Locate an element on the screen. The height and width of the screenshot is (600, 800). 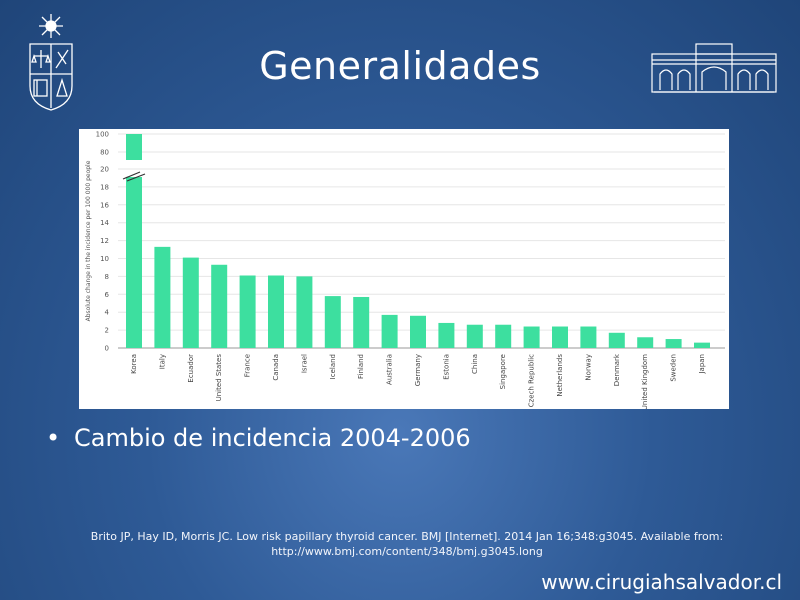
y-tick-label: 80 is located at coordinates (104, 153).